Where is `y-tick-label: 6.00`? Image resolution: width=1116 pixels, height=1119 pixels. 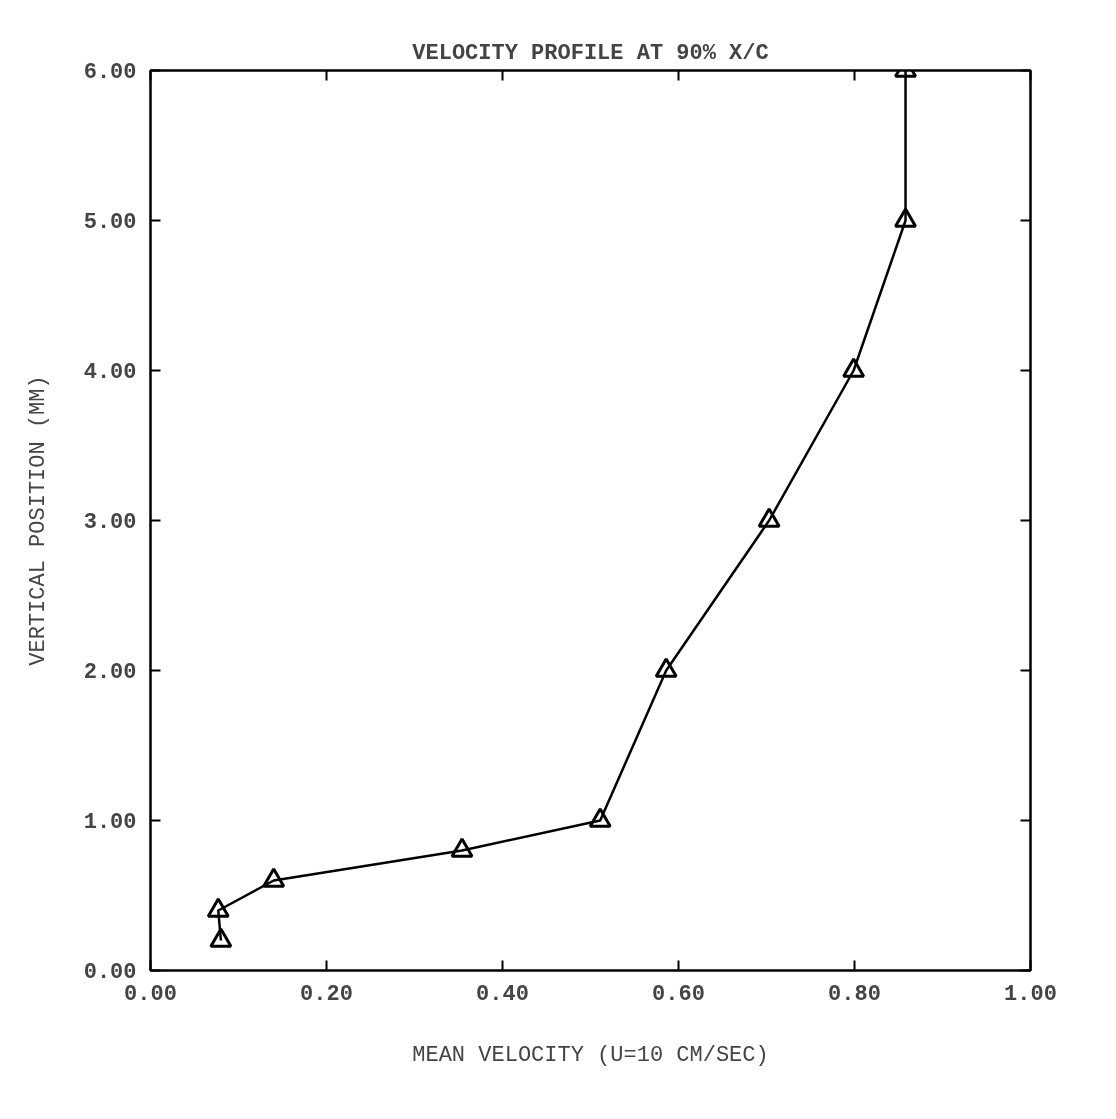
y-tick-label: 6.00 is located at coordinates (110, 72).